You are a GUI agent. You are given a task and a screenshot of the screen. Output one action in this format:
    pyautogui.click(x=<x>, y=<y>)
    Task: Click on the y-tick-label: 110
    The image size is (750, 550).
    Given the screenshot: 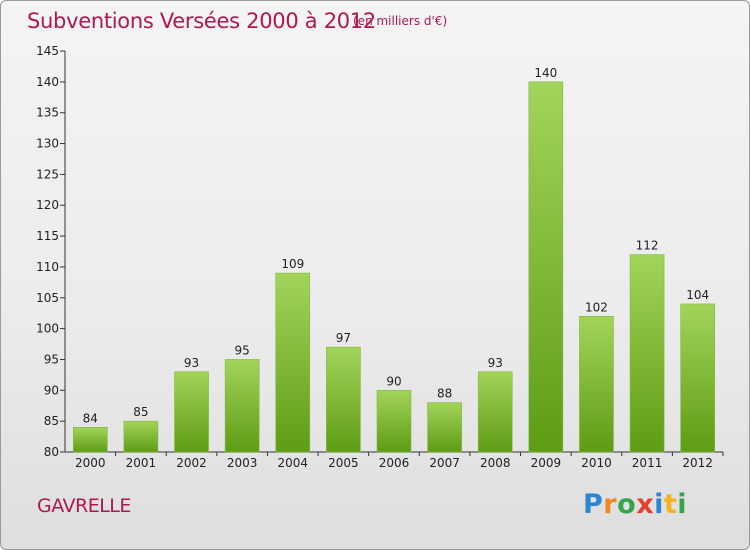 What is the action you would take?
    pyautogui.click(x=47, y=267)
    